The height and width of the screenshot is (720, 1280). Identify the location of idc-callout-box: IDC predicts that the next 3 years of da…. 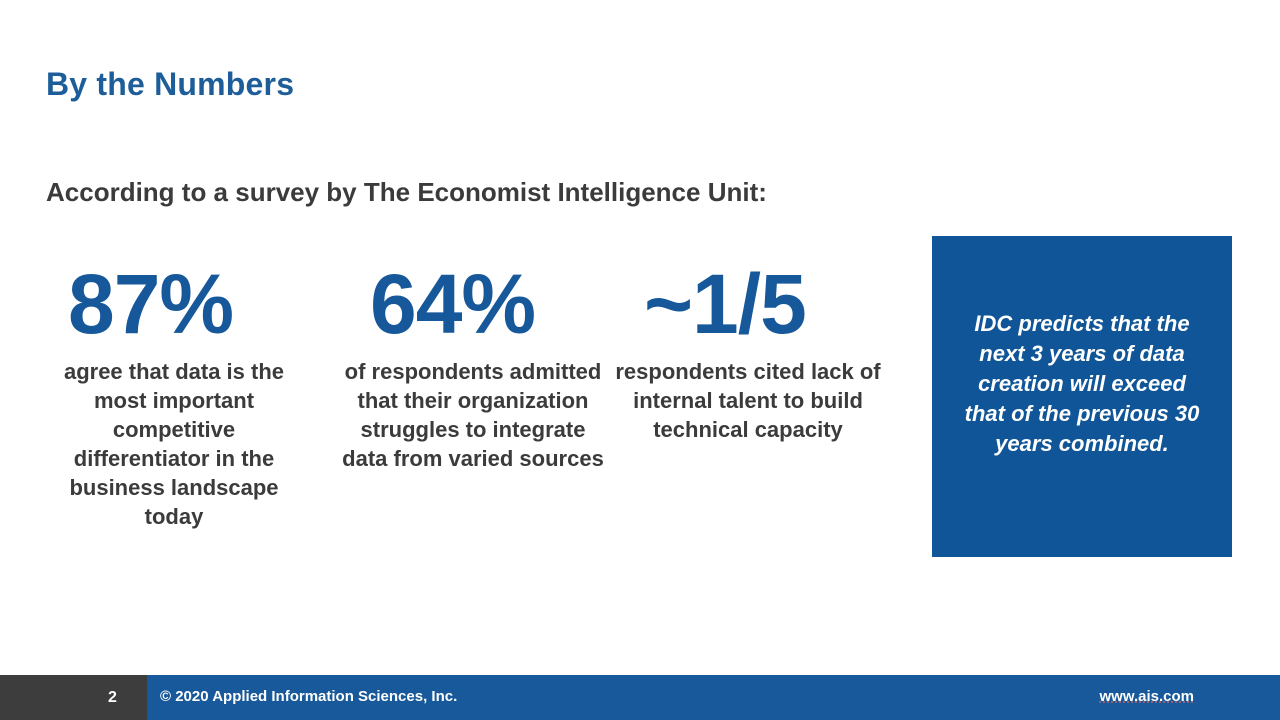
(1082, 396).